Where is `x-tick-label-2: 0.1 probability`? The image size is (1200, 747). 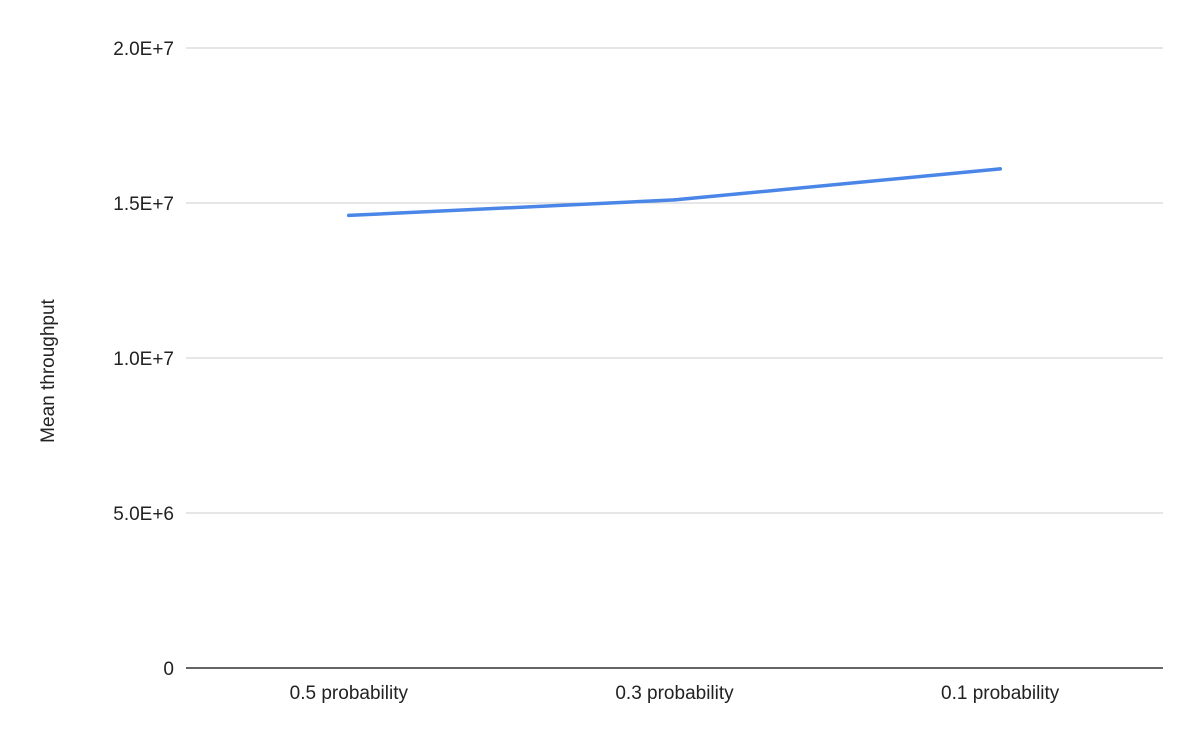 x-tick-label-2: 0.1 probability is located at coordinates (1000, 693).